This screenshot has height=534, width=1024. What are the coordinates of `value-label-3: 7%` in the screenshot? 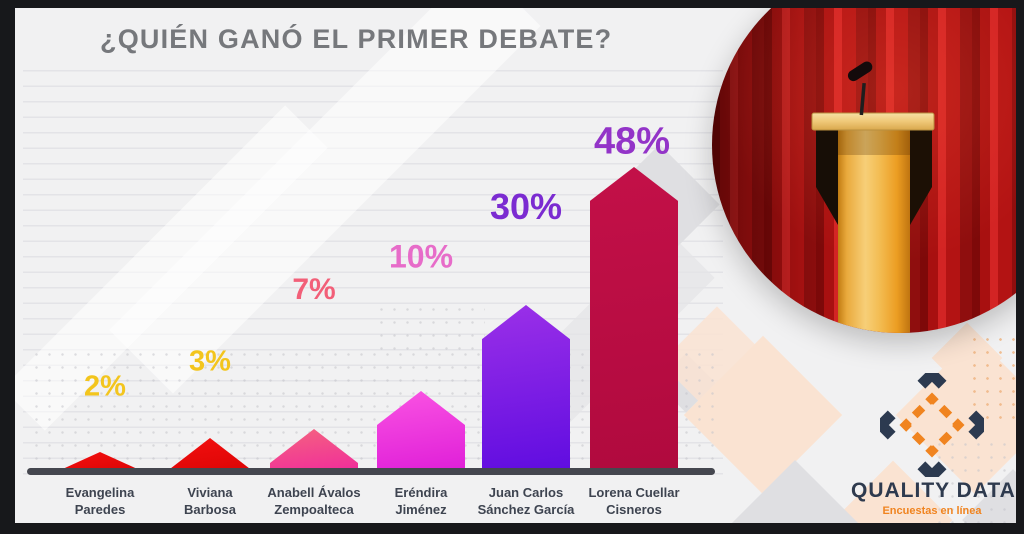 It's located at (314, 289).